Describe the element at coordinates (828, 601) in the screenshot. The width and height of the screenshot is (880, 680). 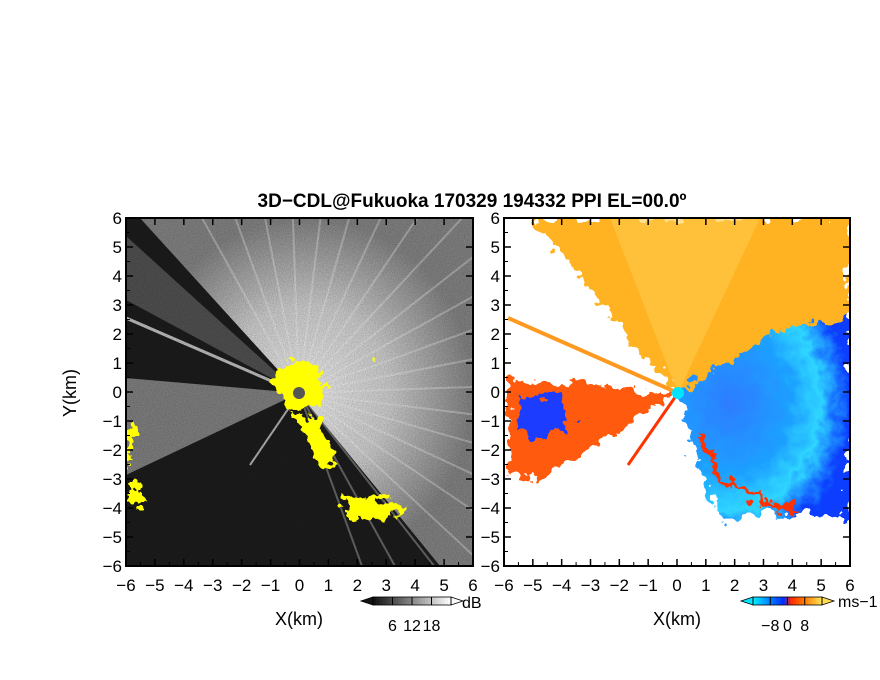
I see `velocity-colorbar-arrow-high` at that location.